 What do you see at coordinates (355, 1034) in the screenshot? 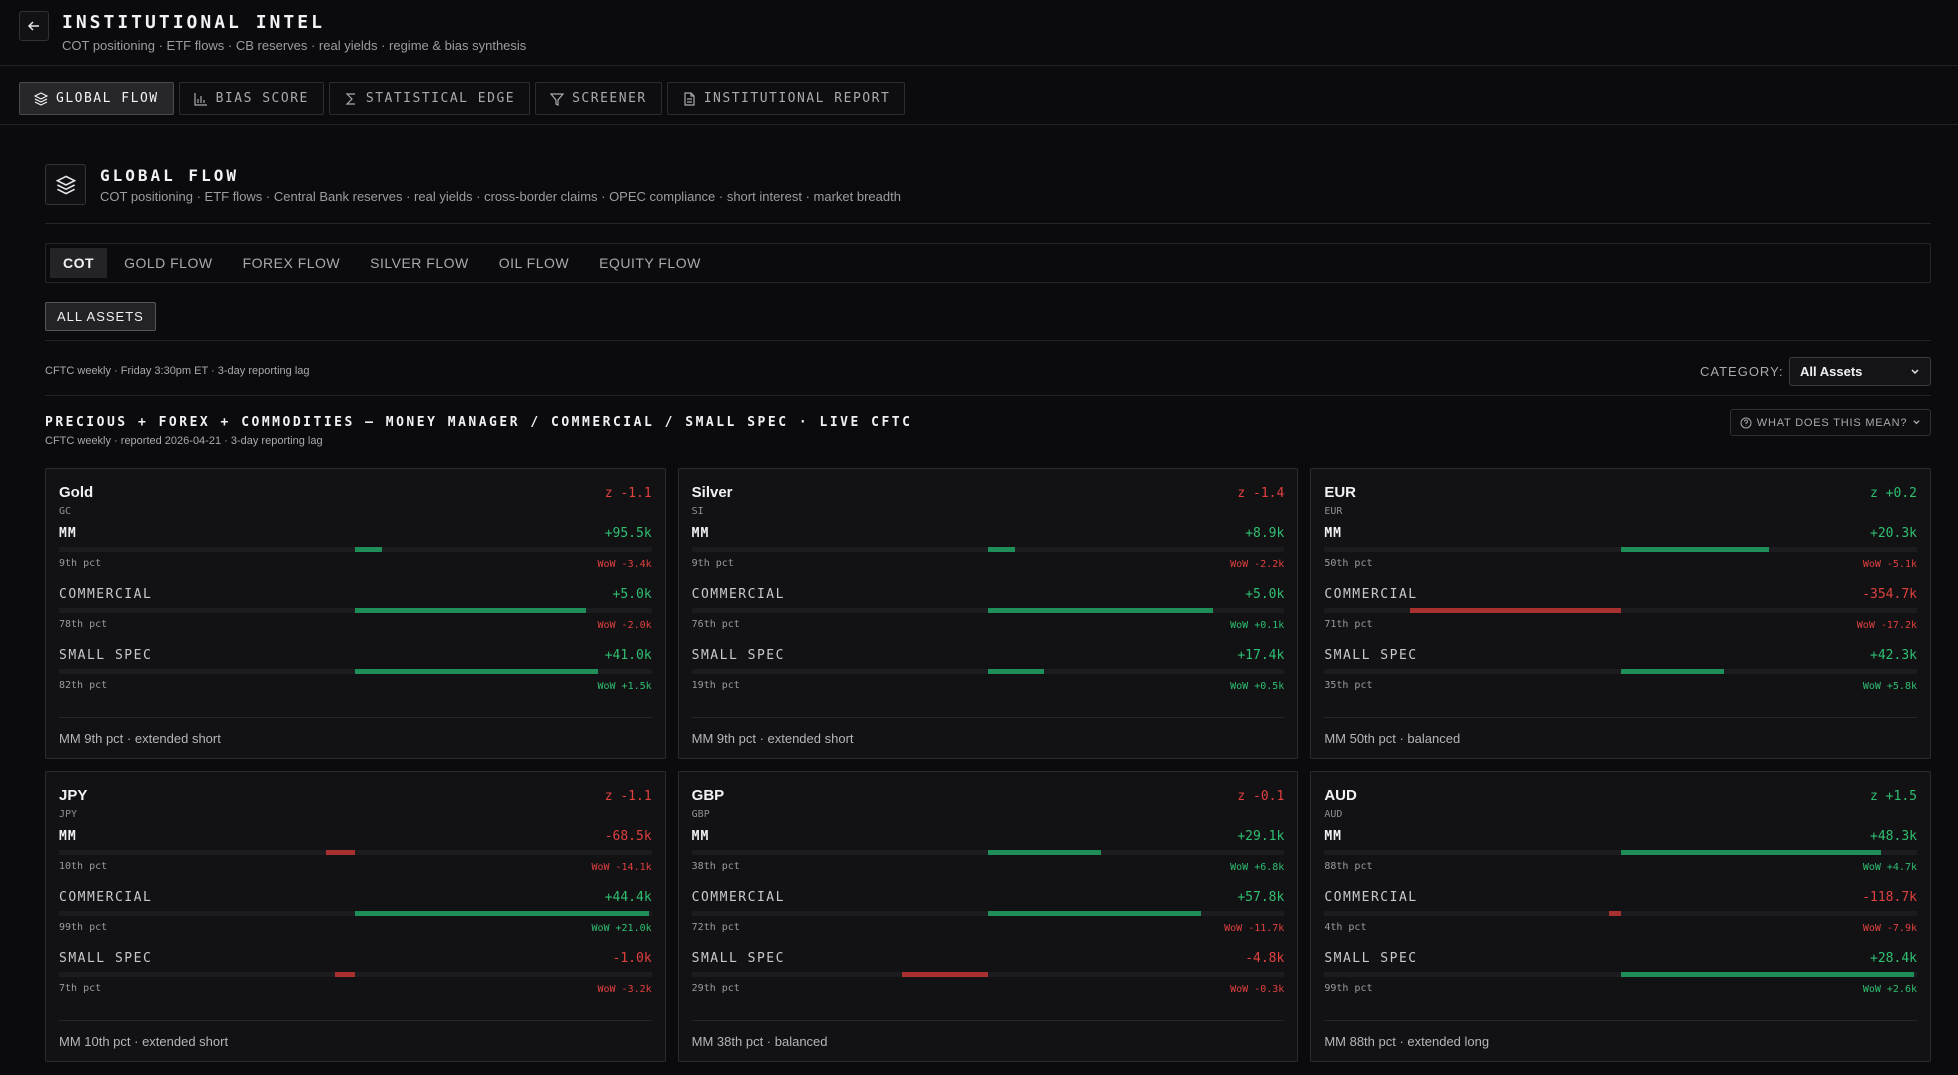
I see `card-summary: MM 10th pct · extended short` at bounding box center [355, 1034].